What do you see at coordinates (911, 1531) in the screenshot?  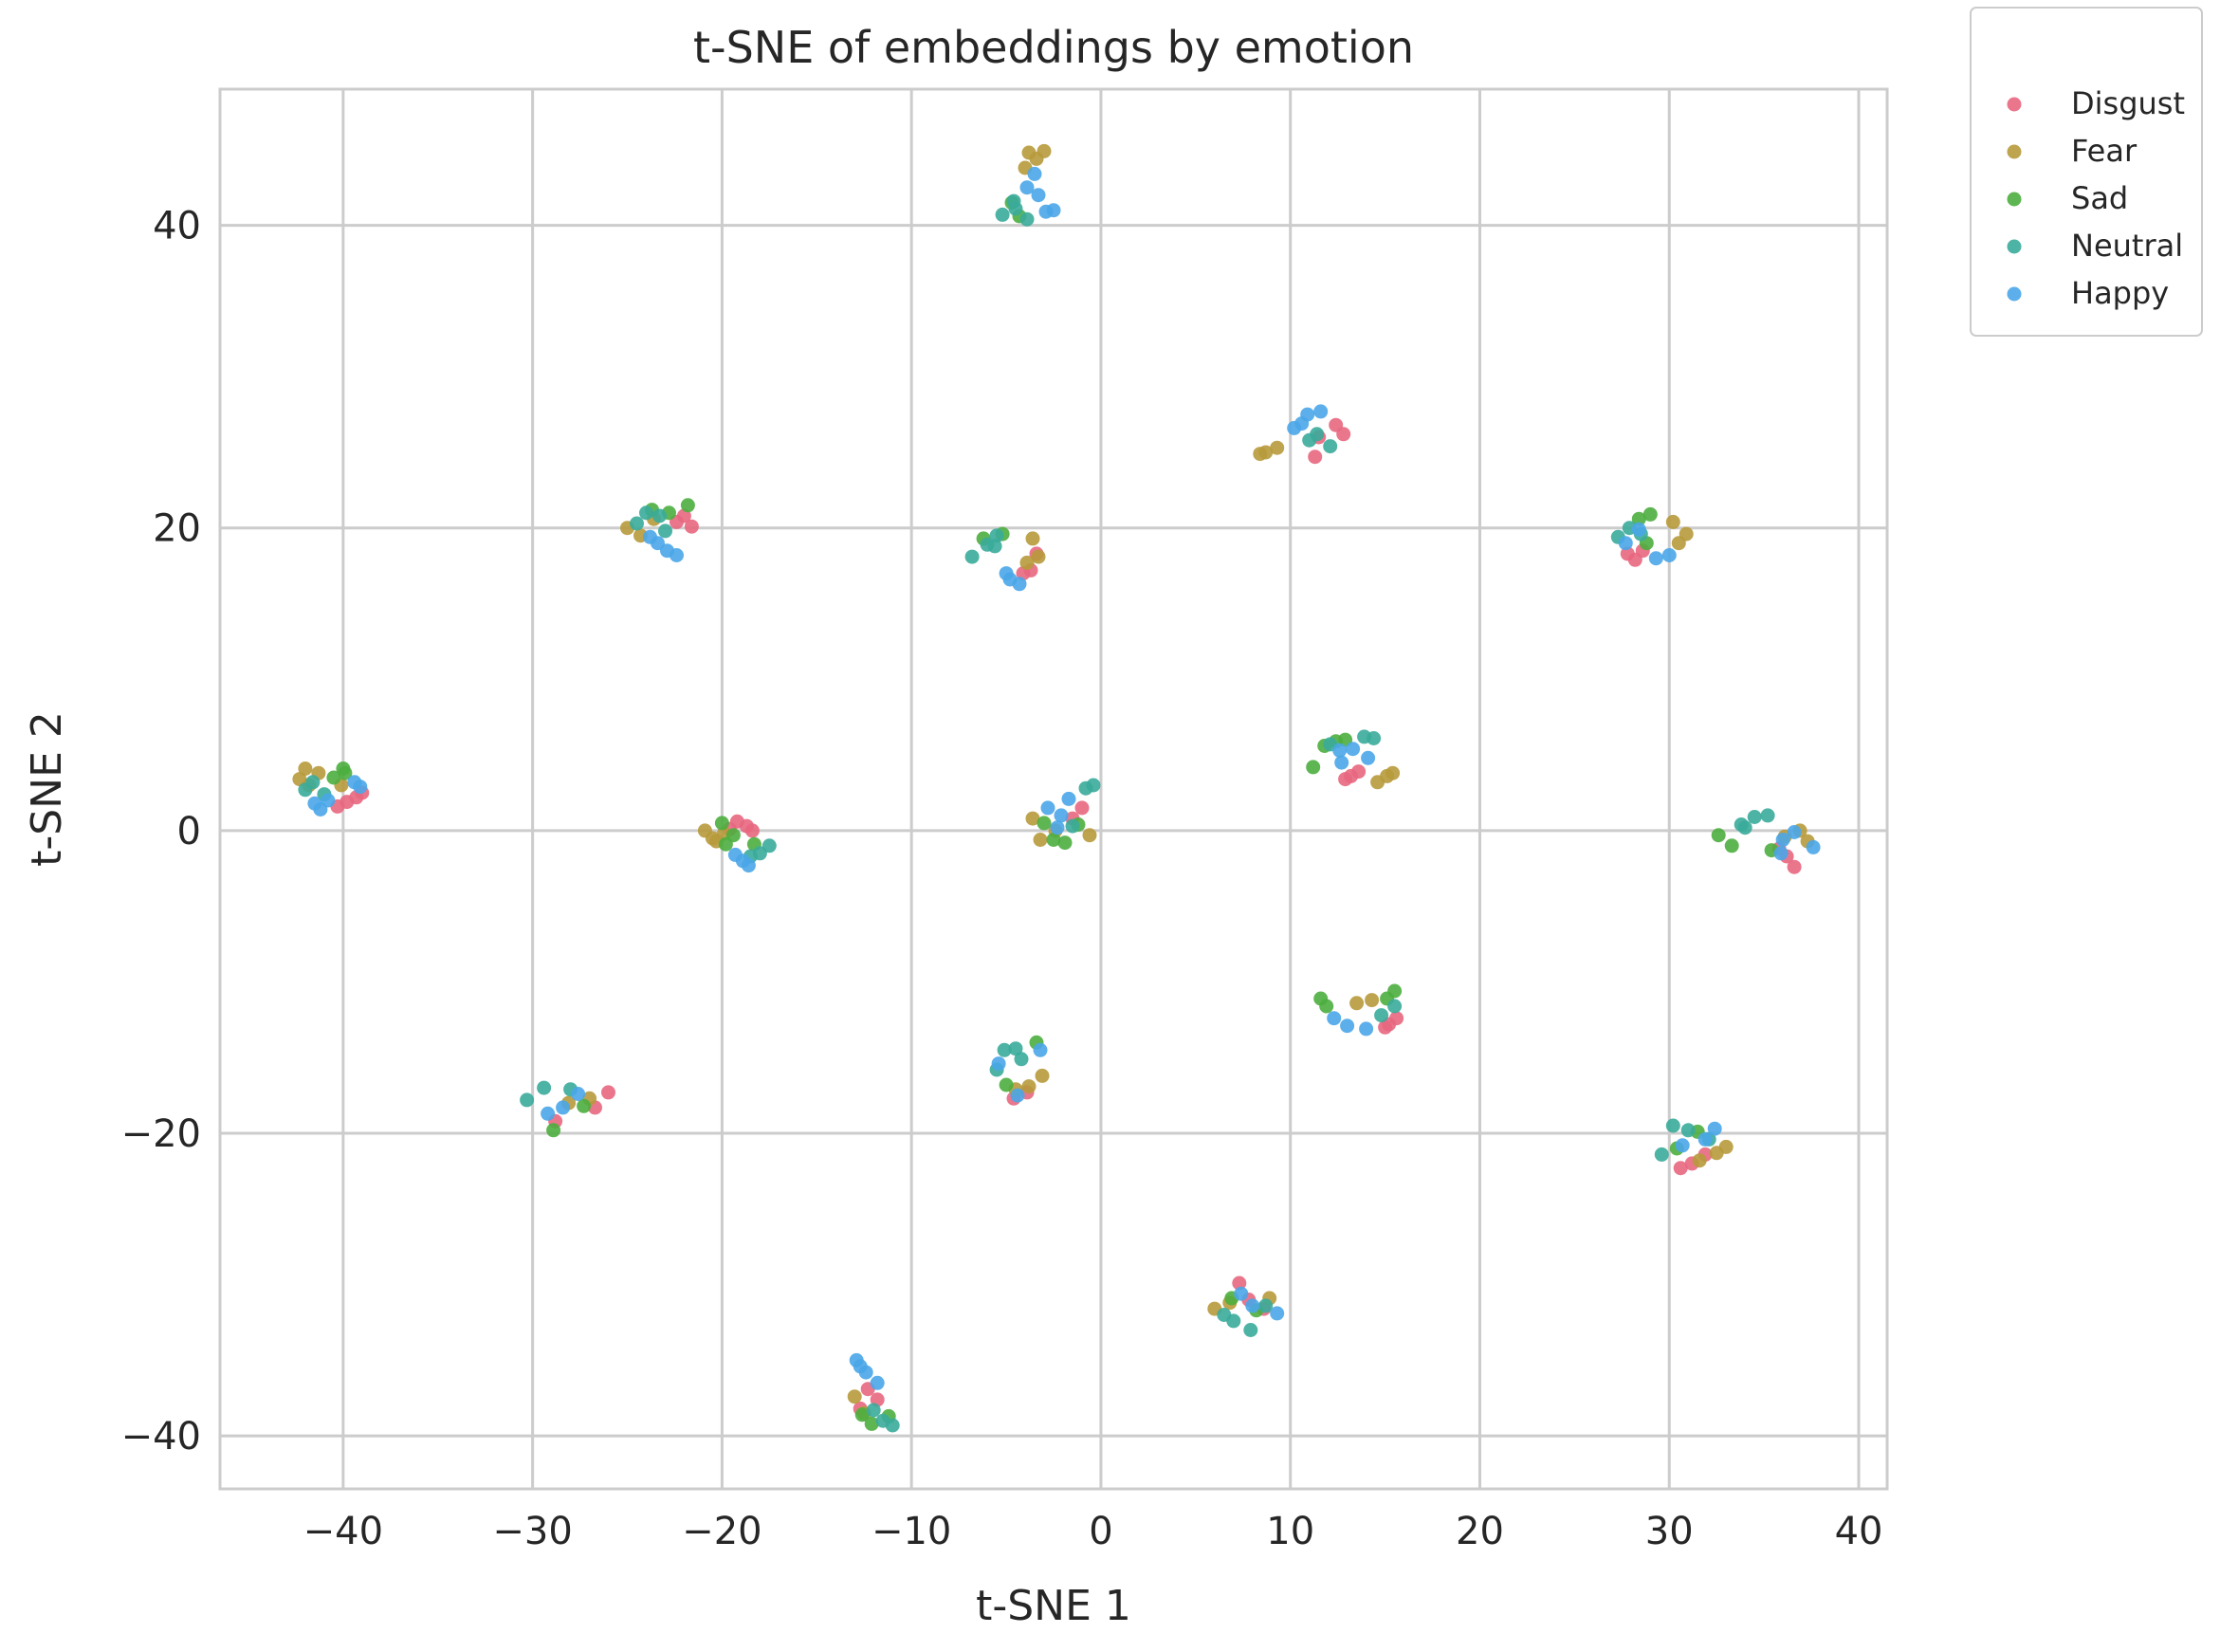 I see `x-tick-label: −10` at bounding box center [911, 1531].